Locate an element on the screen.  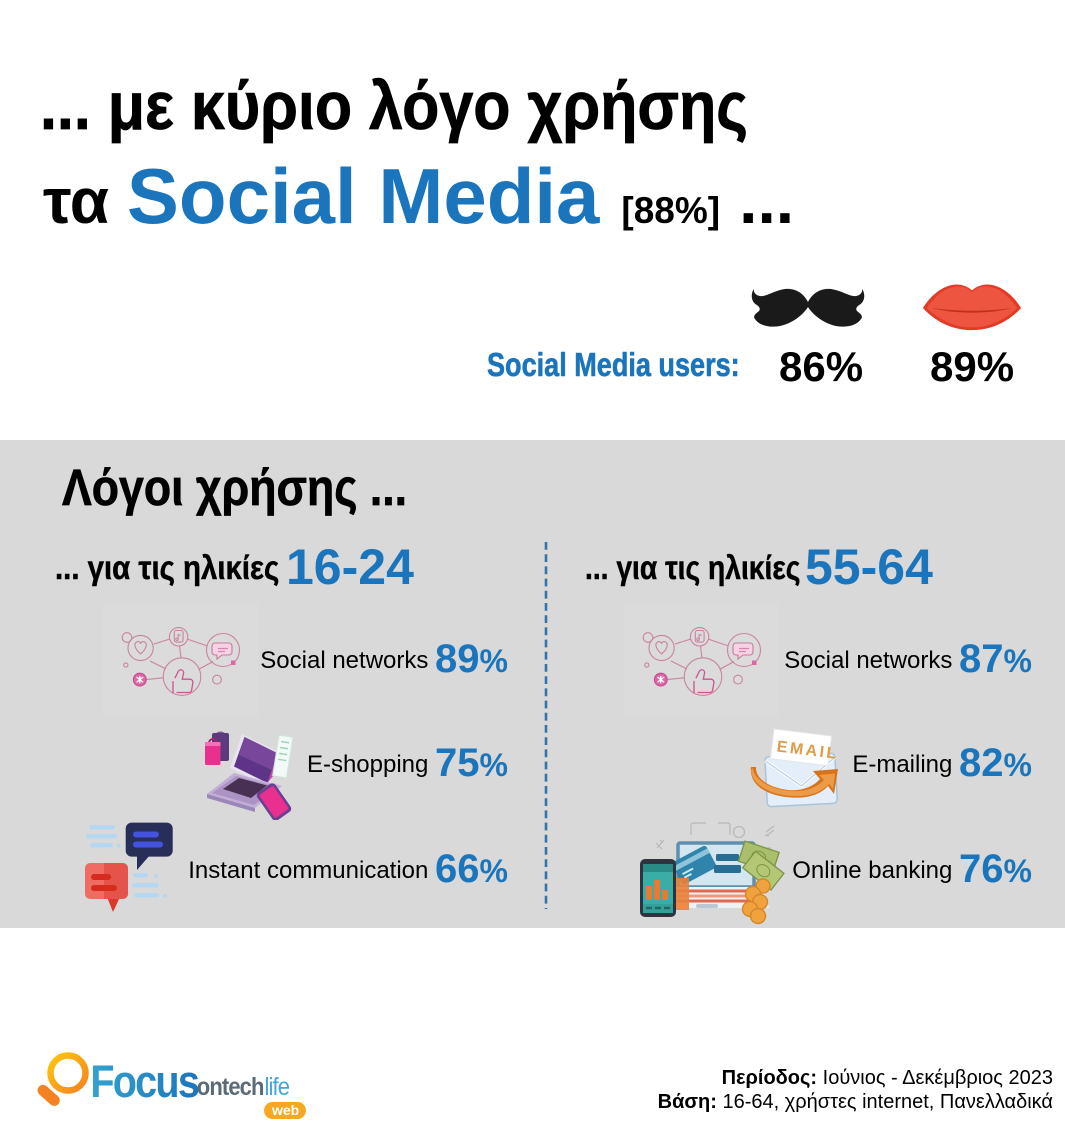
svg-text: life is located at coordinates (277, 1087).